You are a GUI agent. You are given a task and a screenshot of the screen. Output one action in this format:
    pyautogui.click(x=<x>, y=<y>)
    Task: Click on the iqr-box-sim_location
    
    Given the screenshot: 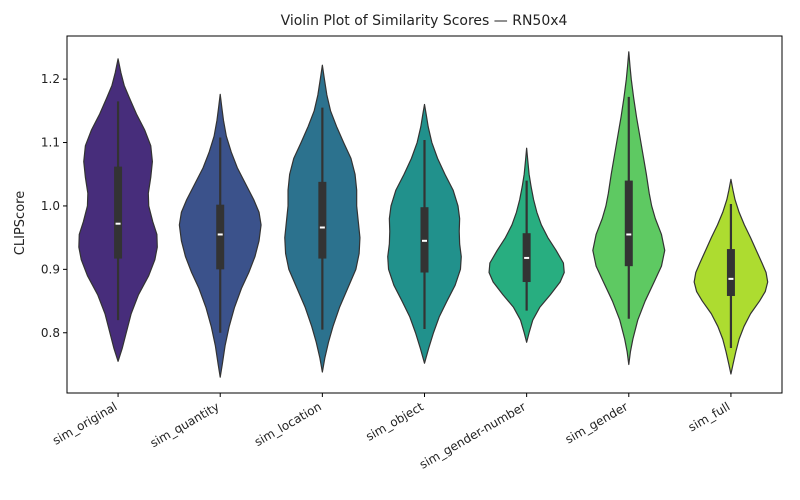 What is the action you would take?
    pyautogui.click(x=322, y=220)
    